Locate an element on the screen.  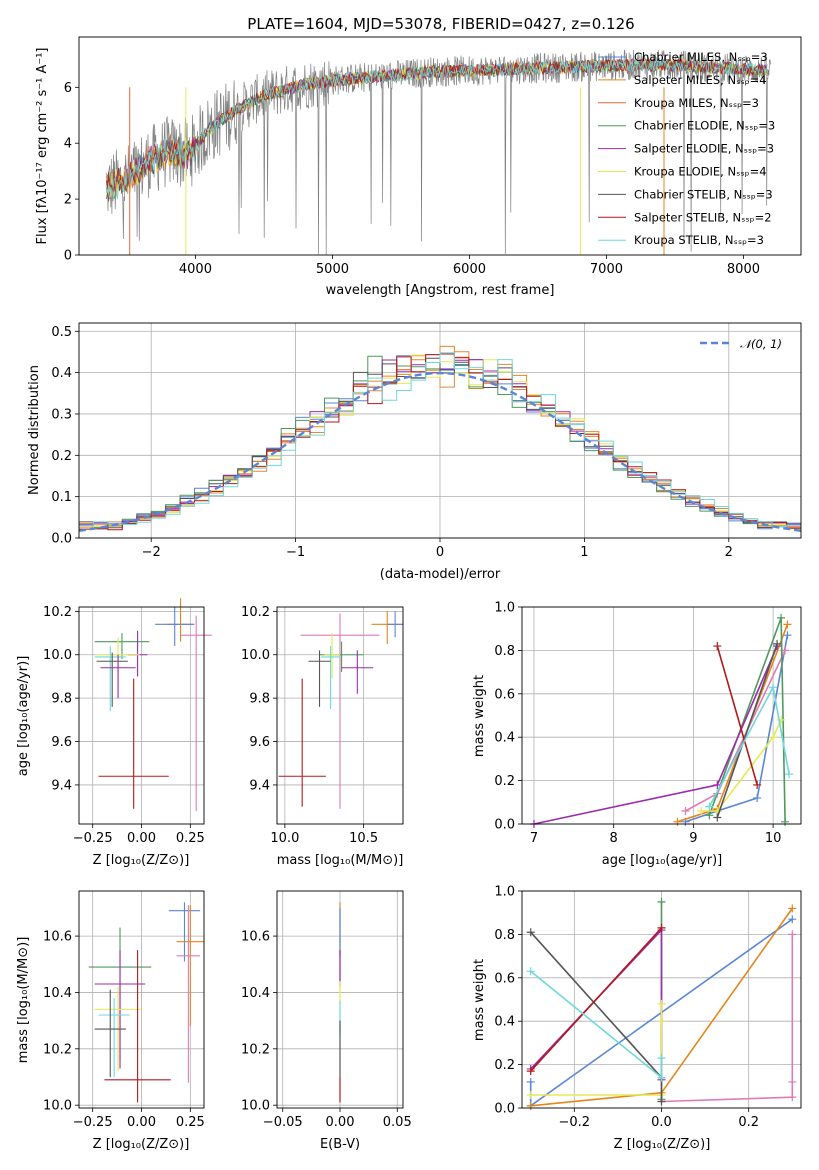
y-tick-label: 9.6 is located at coordinates (61, 742).